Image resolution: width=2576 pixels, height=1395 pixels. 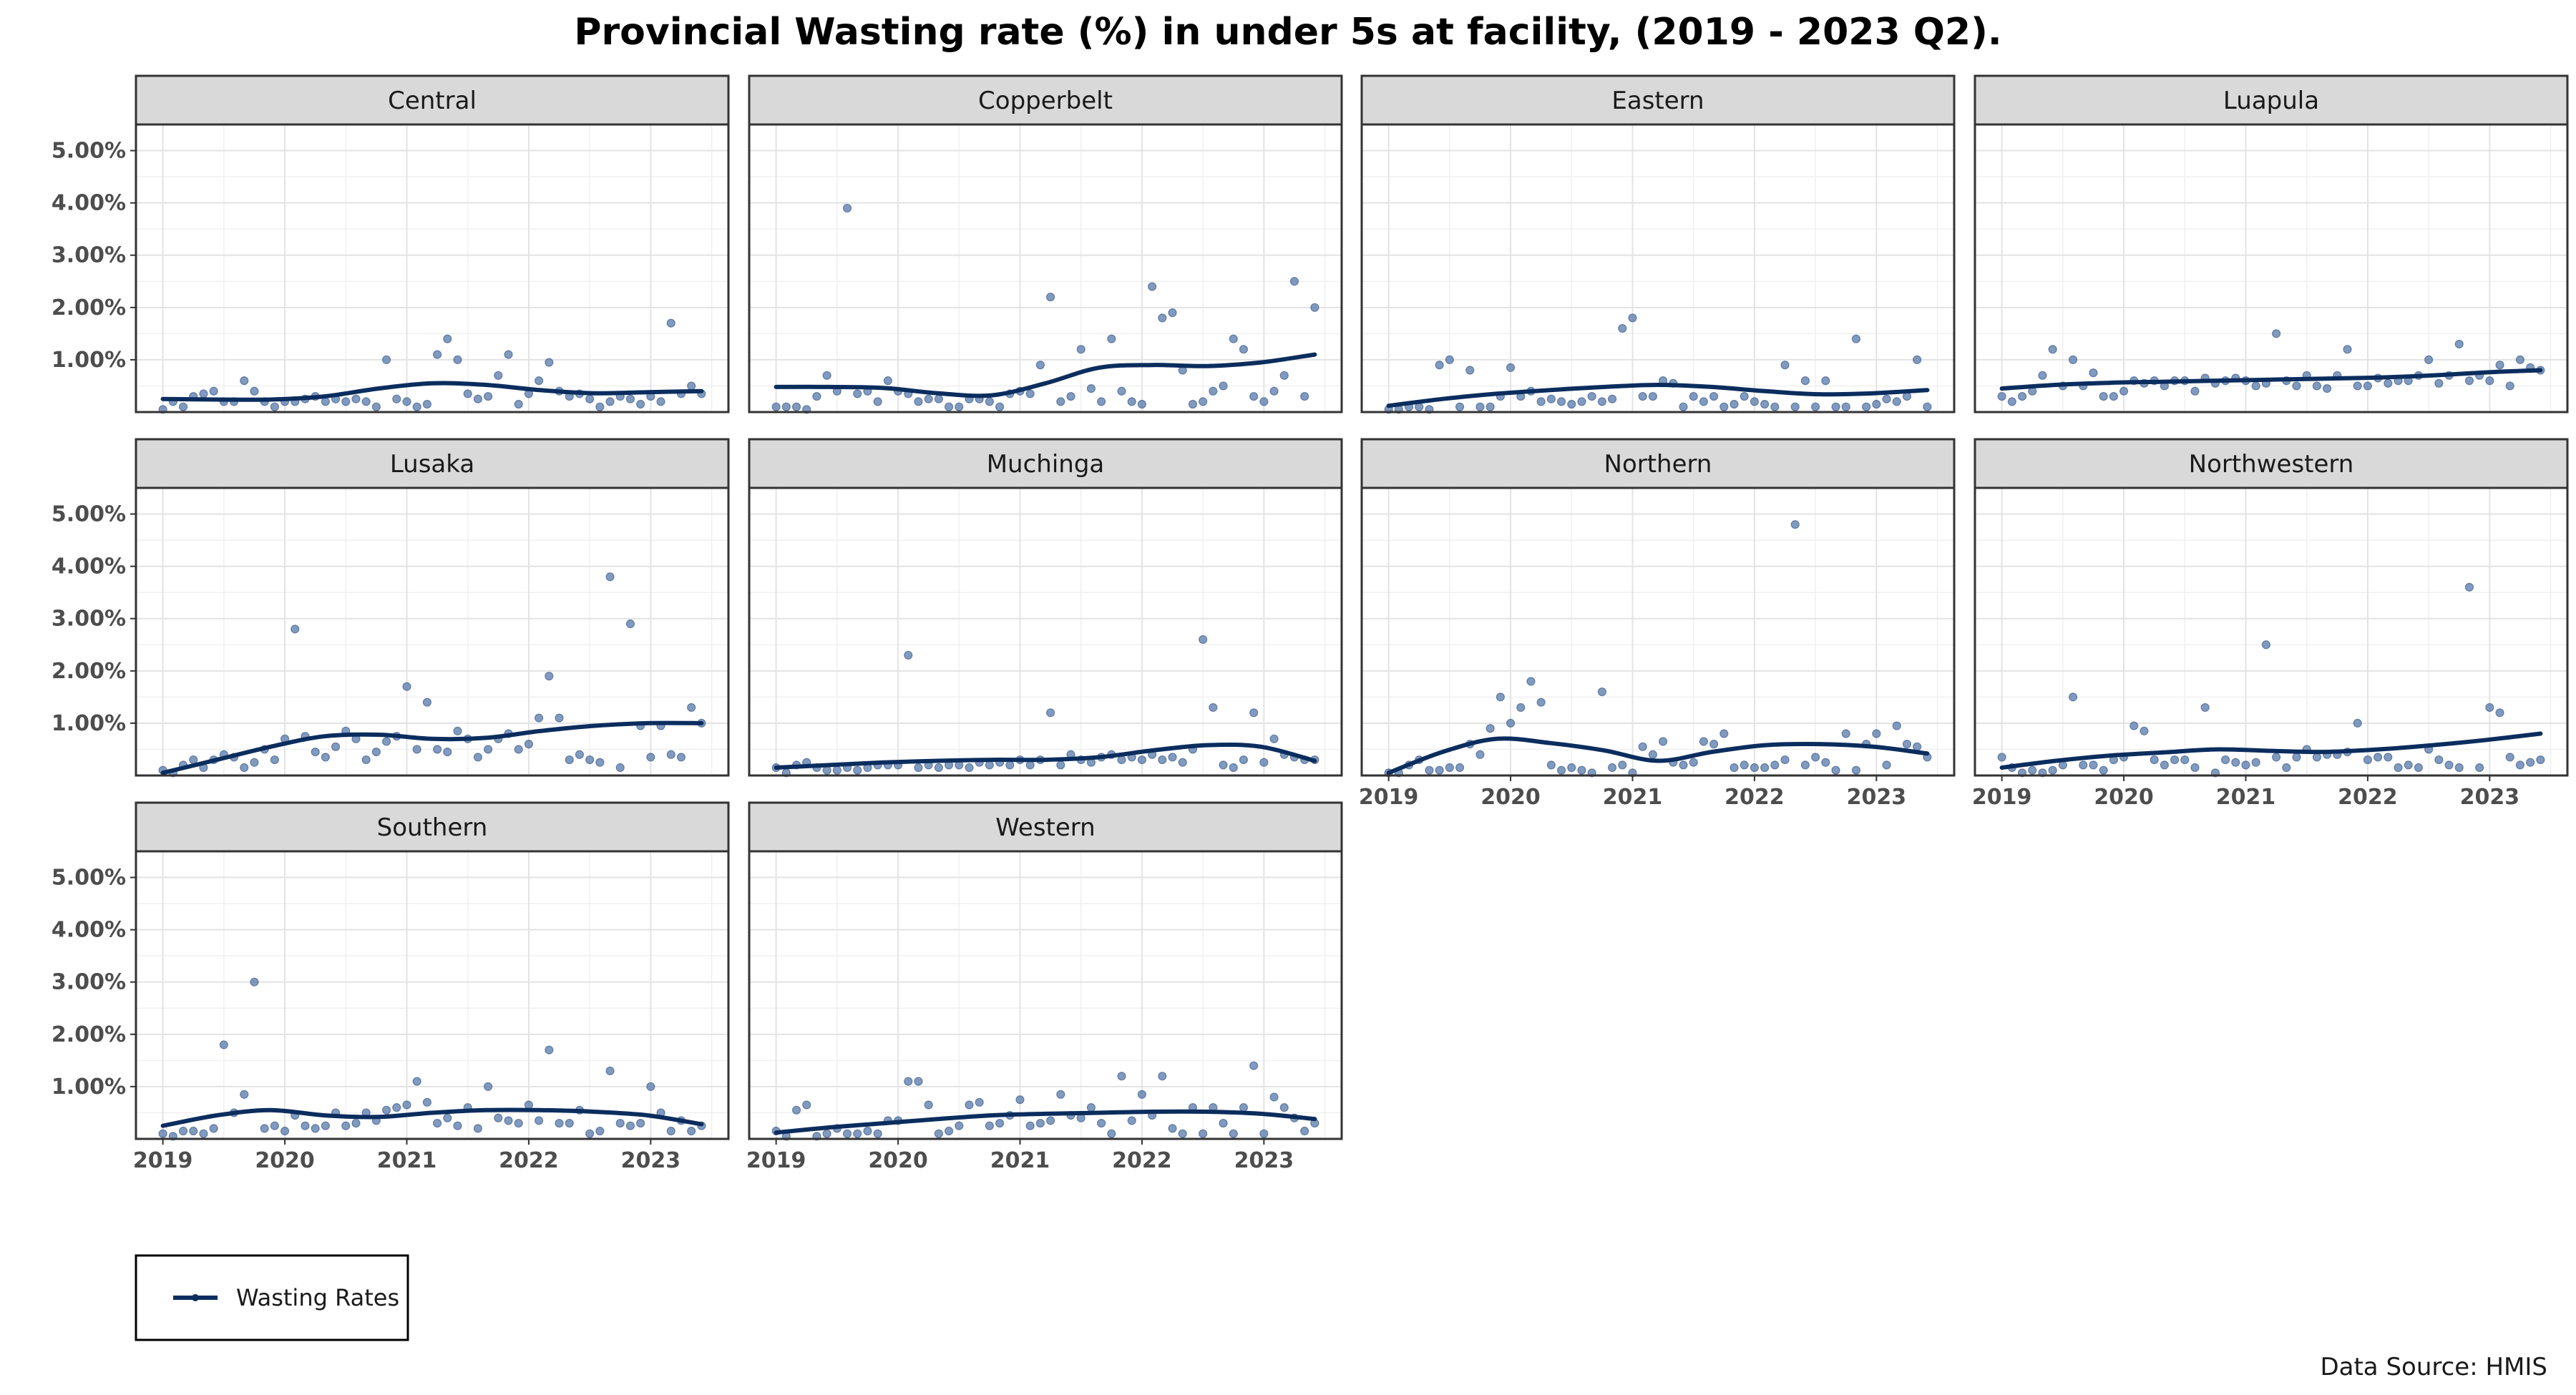 What do you see at coordinates (89, 514) in the screenshot?
I see `y-tick-label: 5.00%` at bounding box center [89, 514].